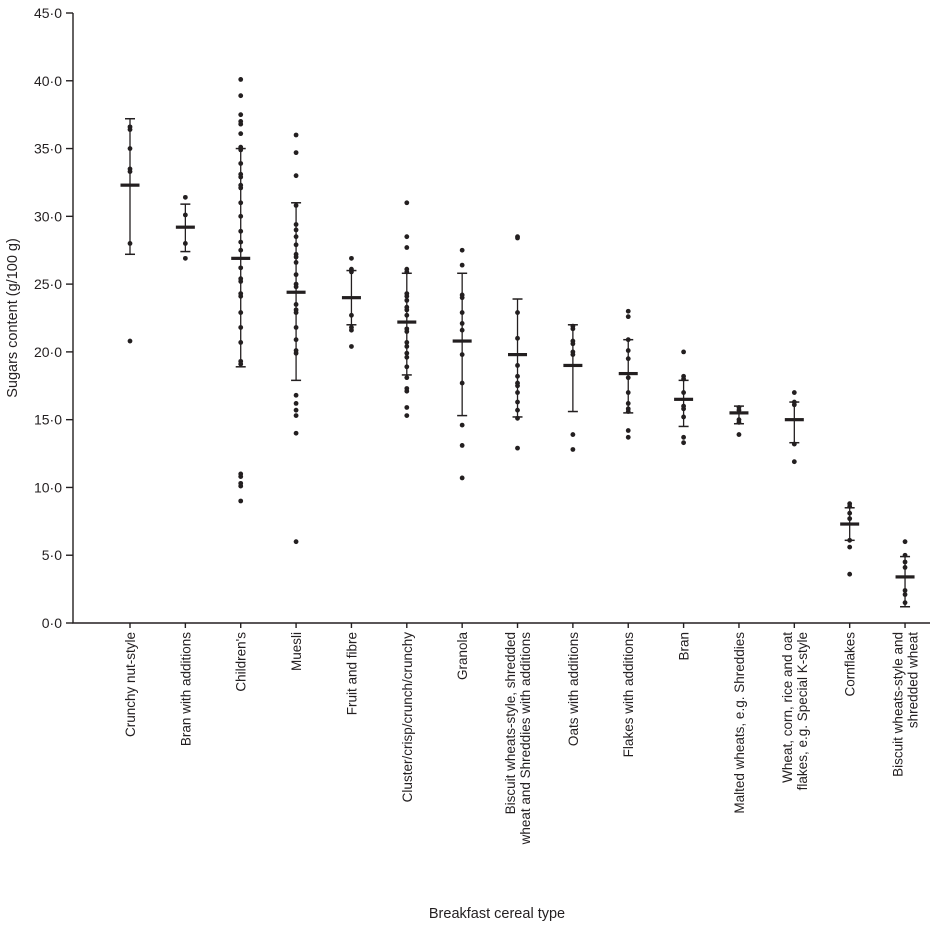  Describe the element at coordinates (913, 680) in the screenshot. I see `category-label: shredded wheat` at that location.